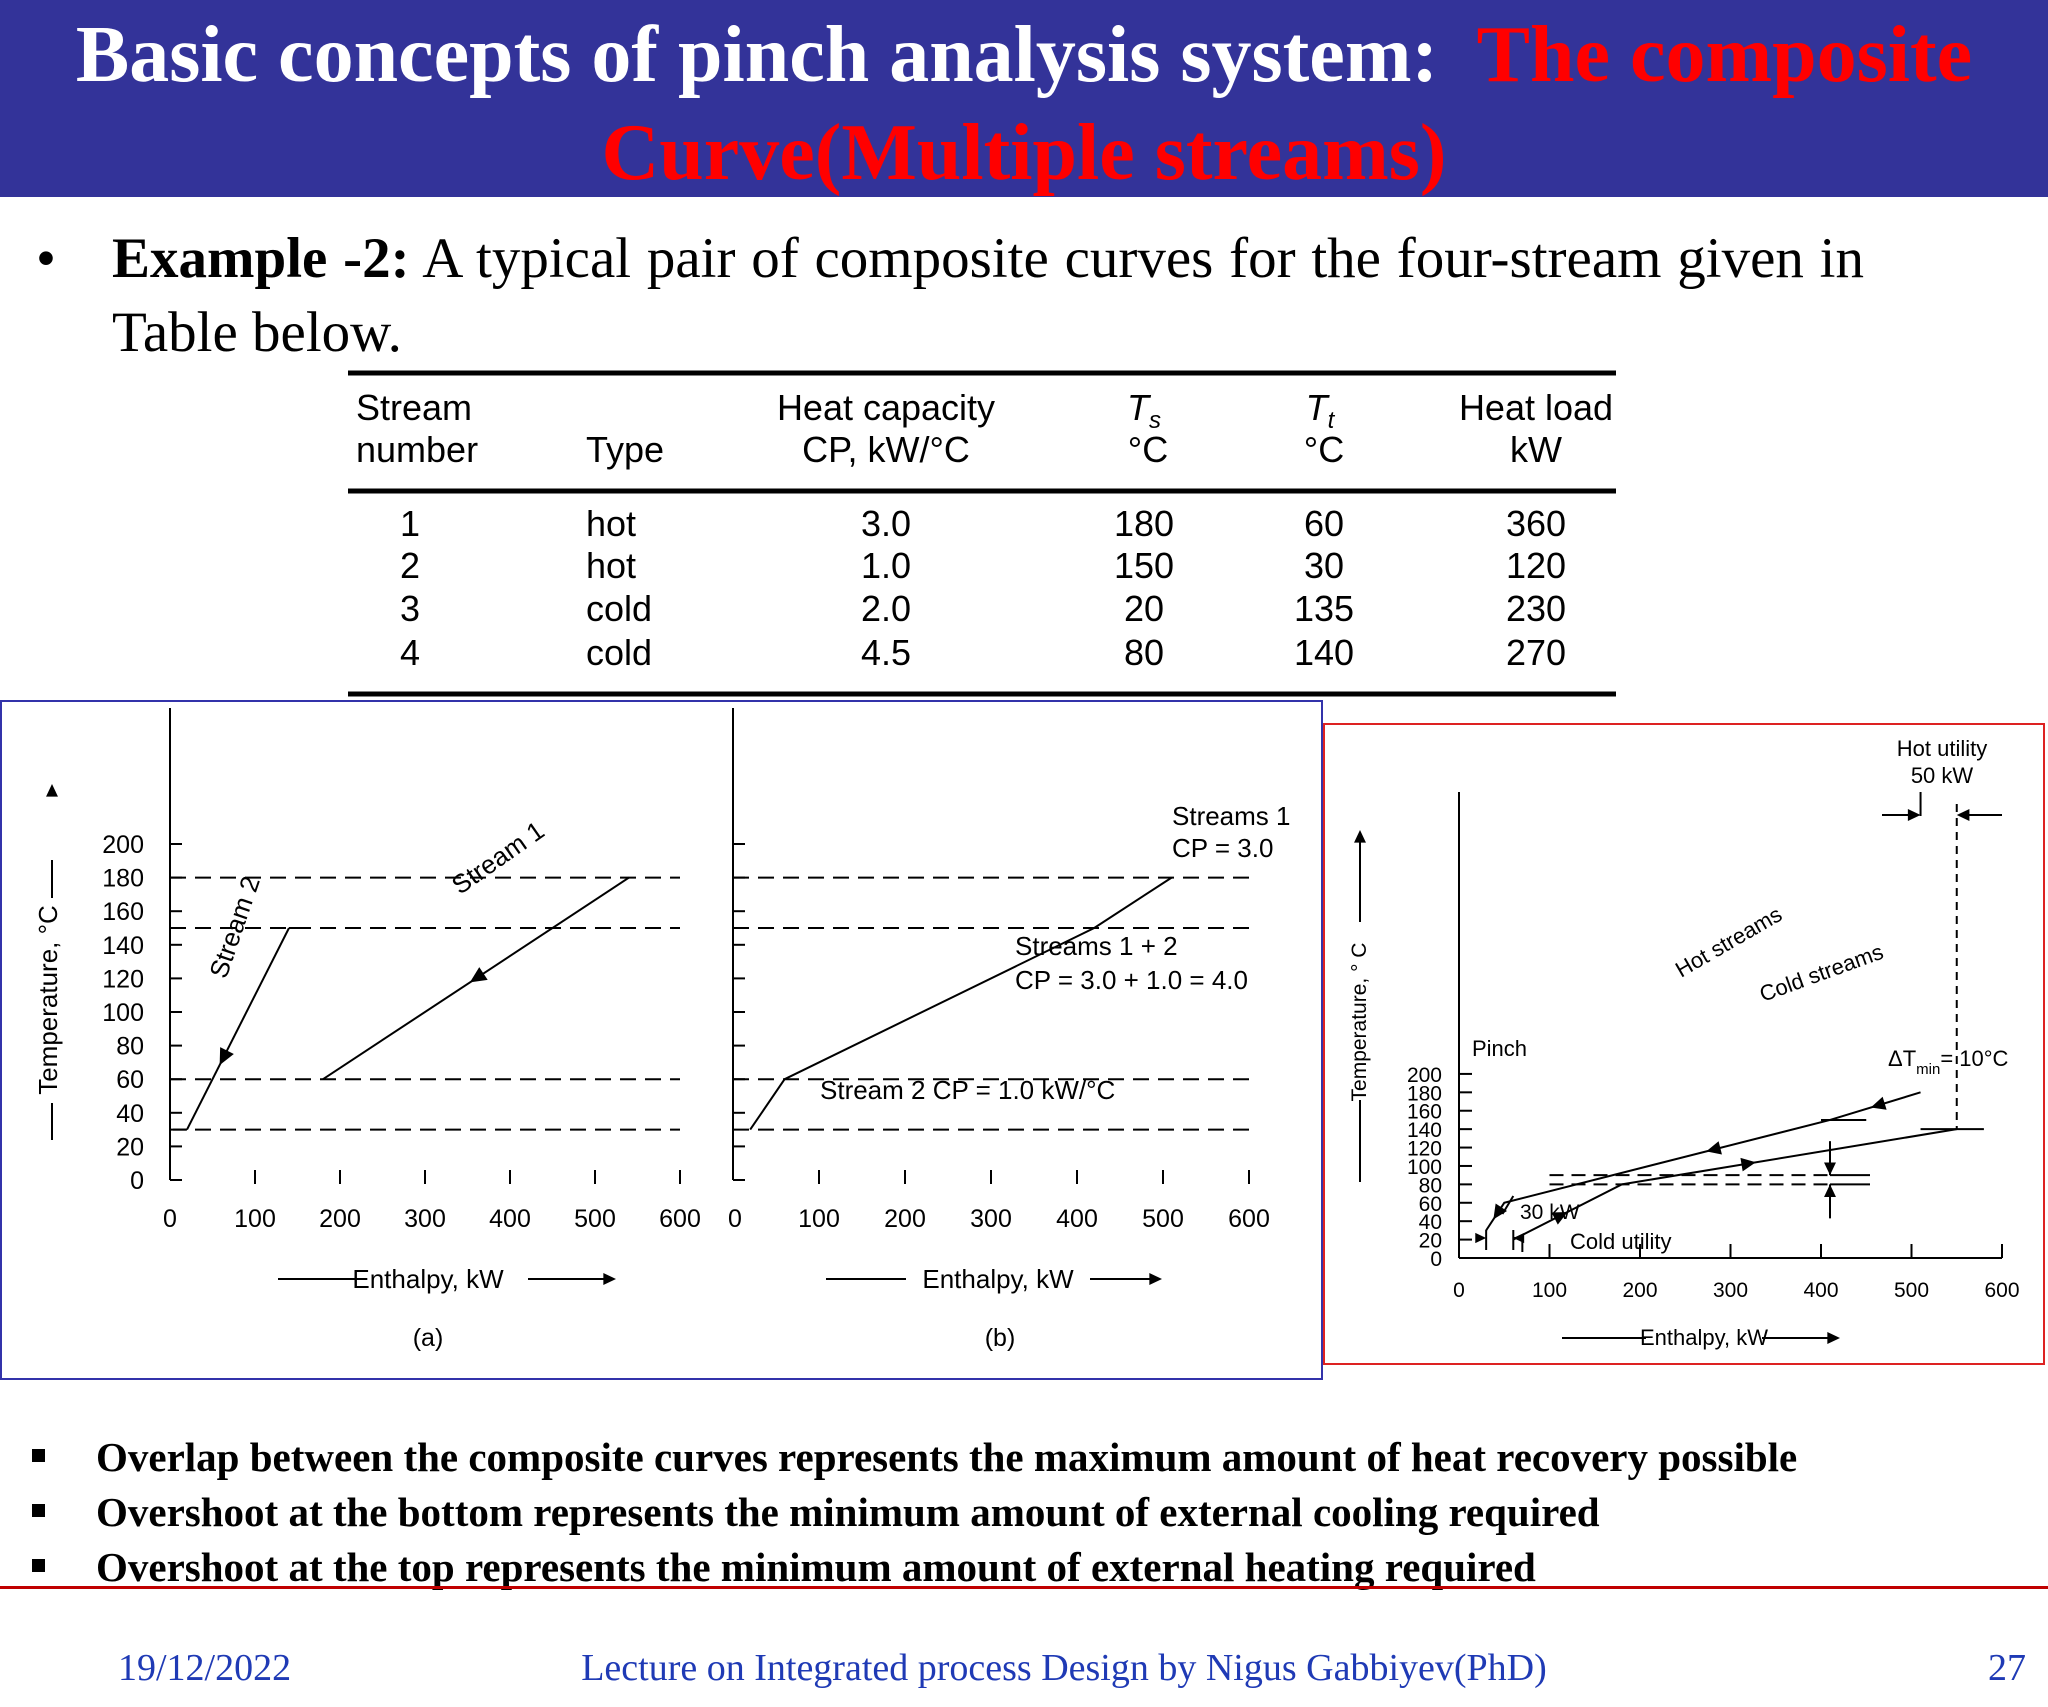  I want to click on footer-divider, so click(1024, 1587).